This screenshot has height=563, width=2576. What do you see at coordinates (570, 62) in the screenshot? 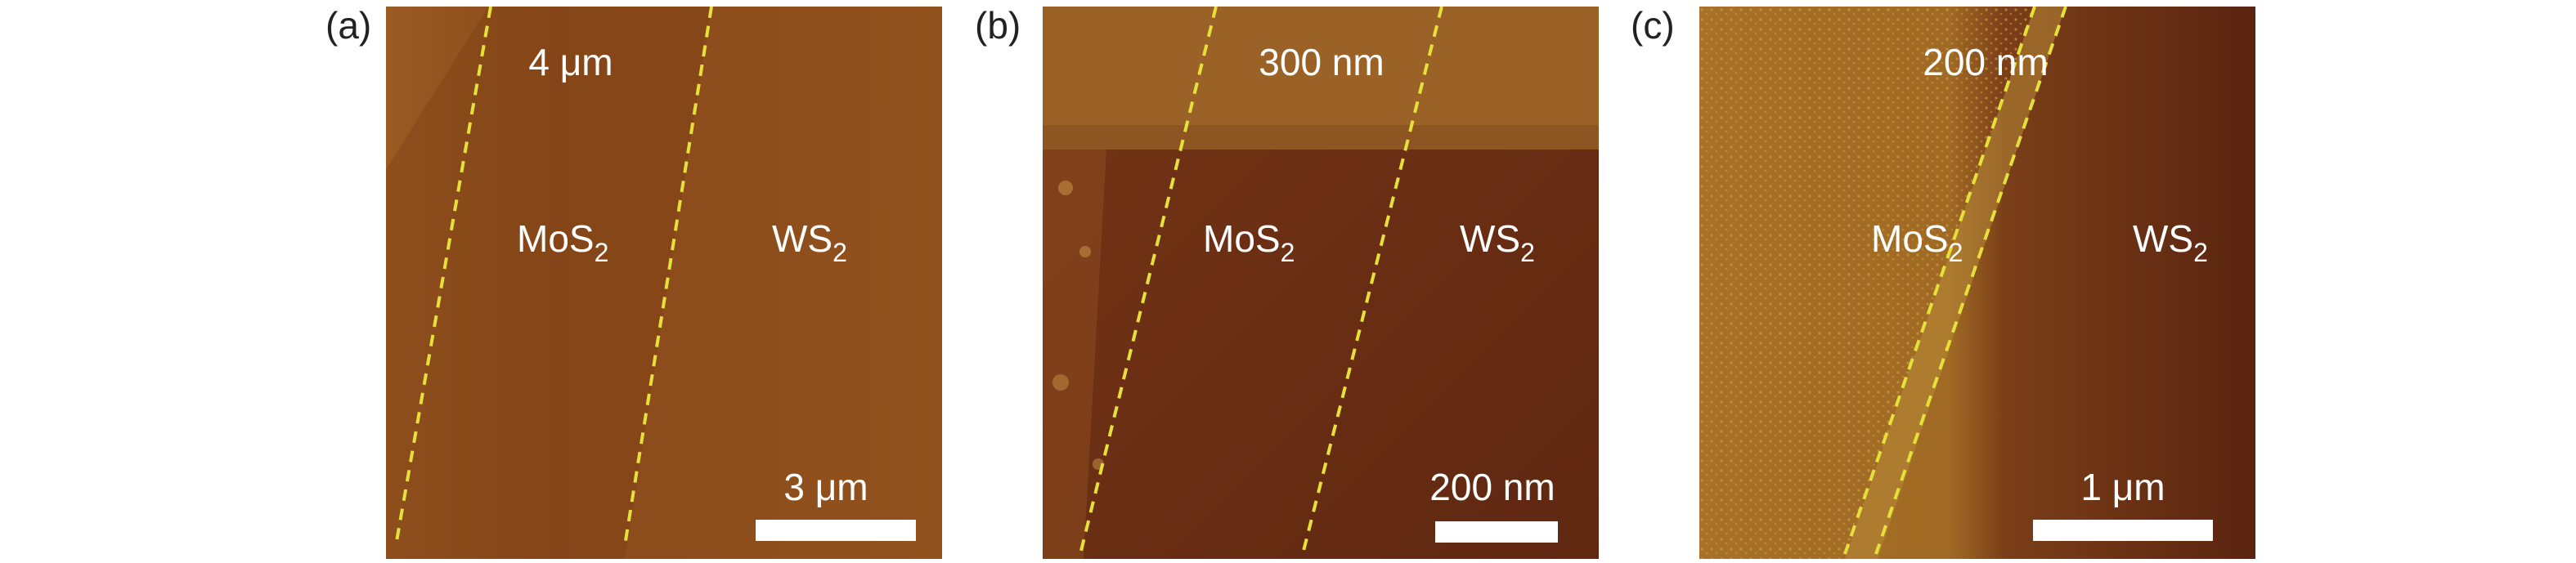
I see `width-annotation-a: 4 μm` at bounding box center [570, 62].